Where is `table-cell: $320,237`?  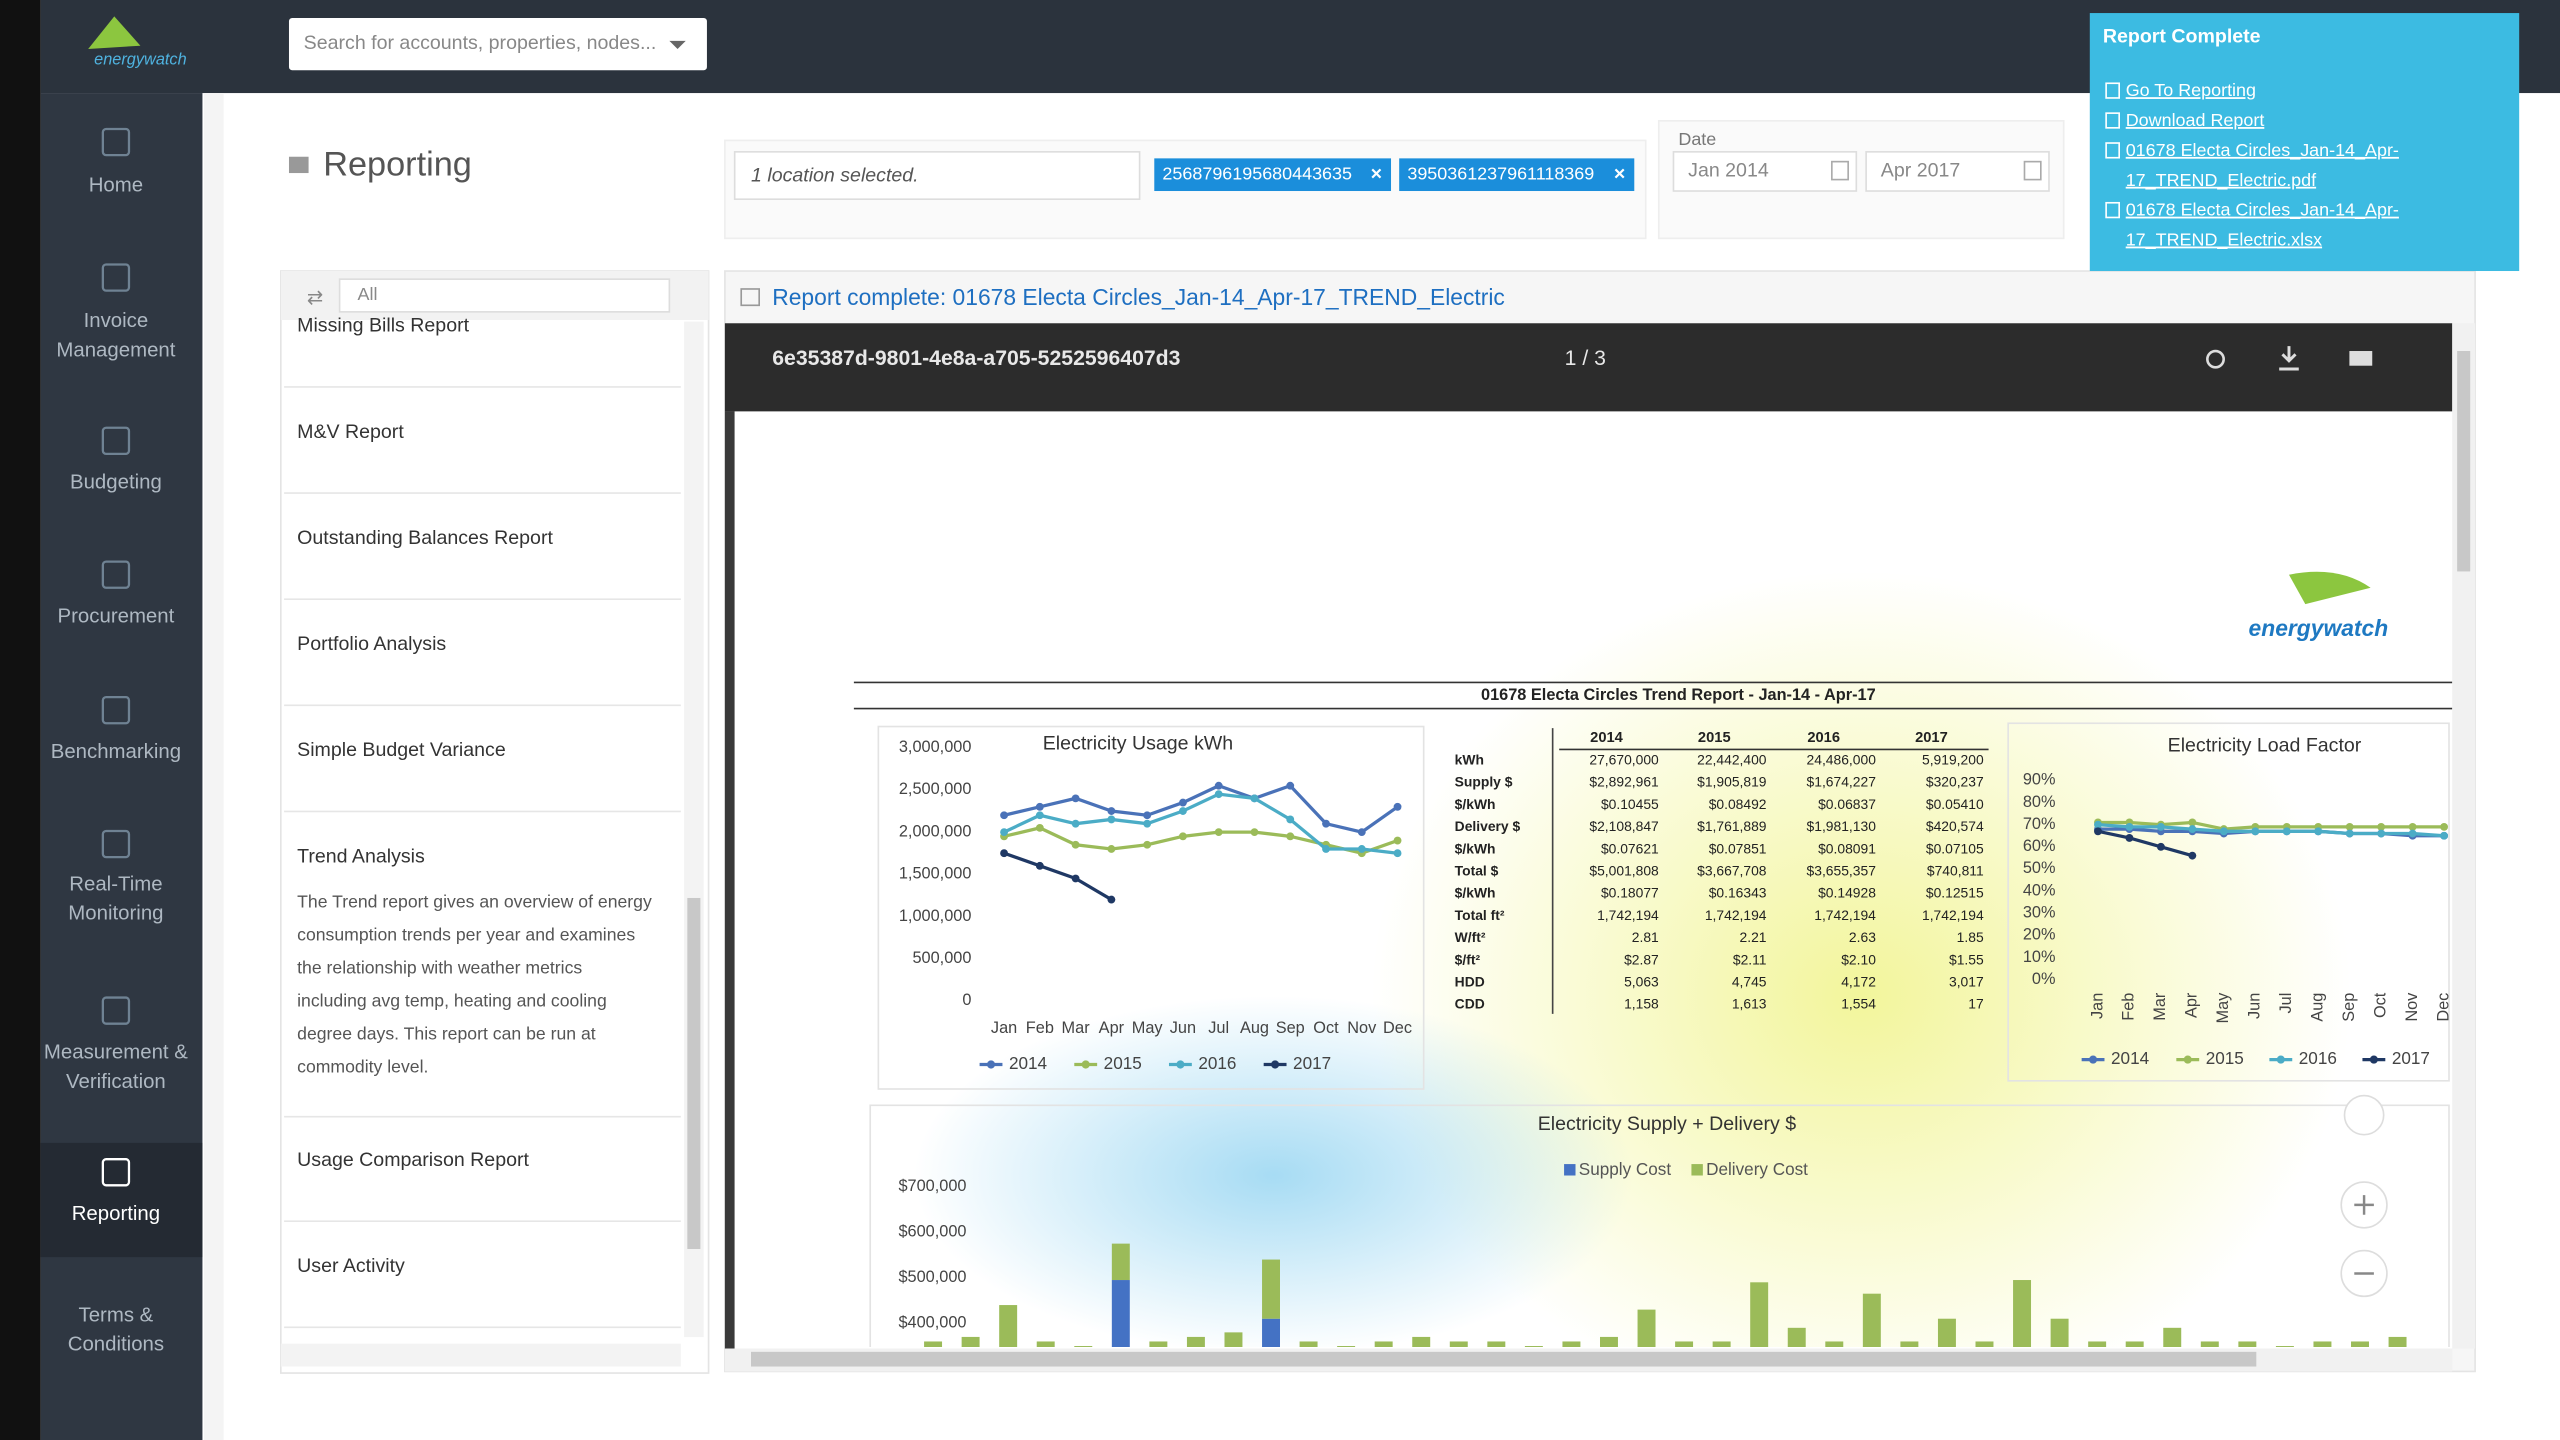 table-cell: $320,237 is located at coordinates (1955, 782).